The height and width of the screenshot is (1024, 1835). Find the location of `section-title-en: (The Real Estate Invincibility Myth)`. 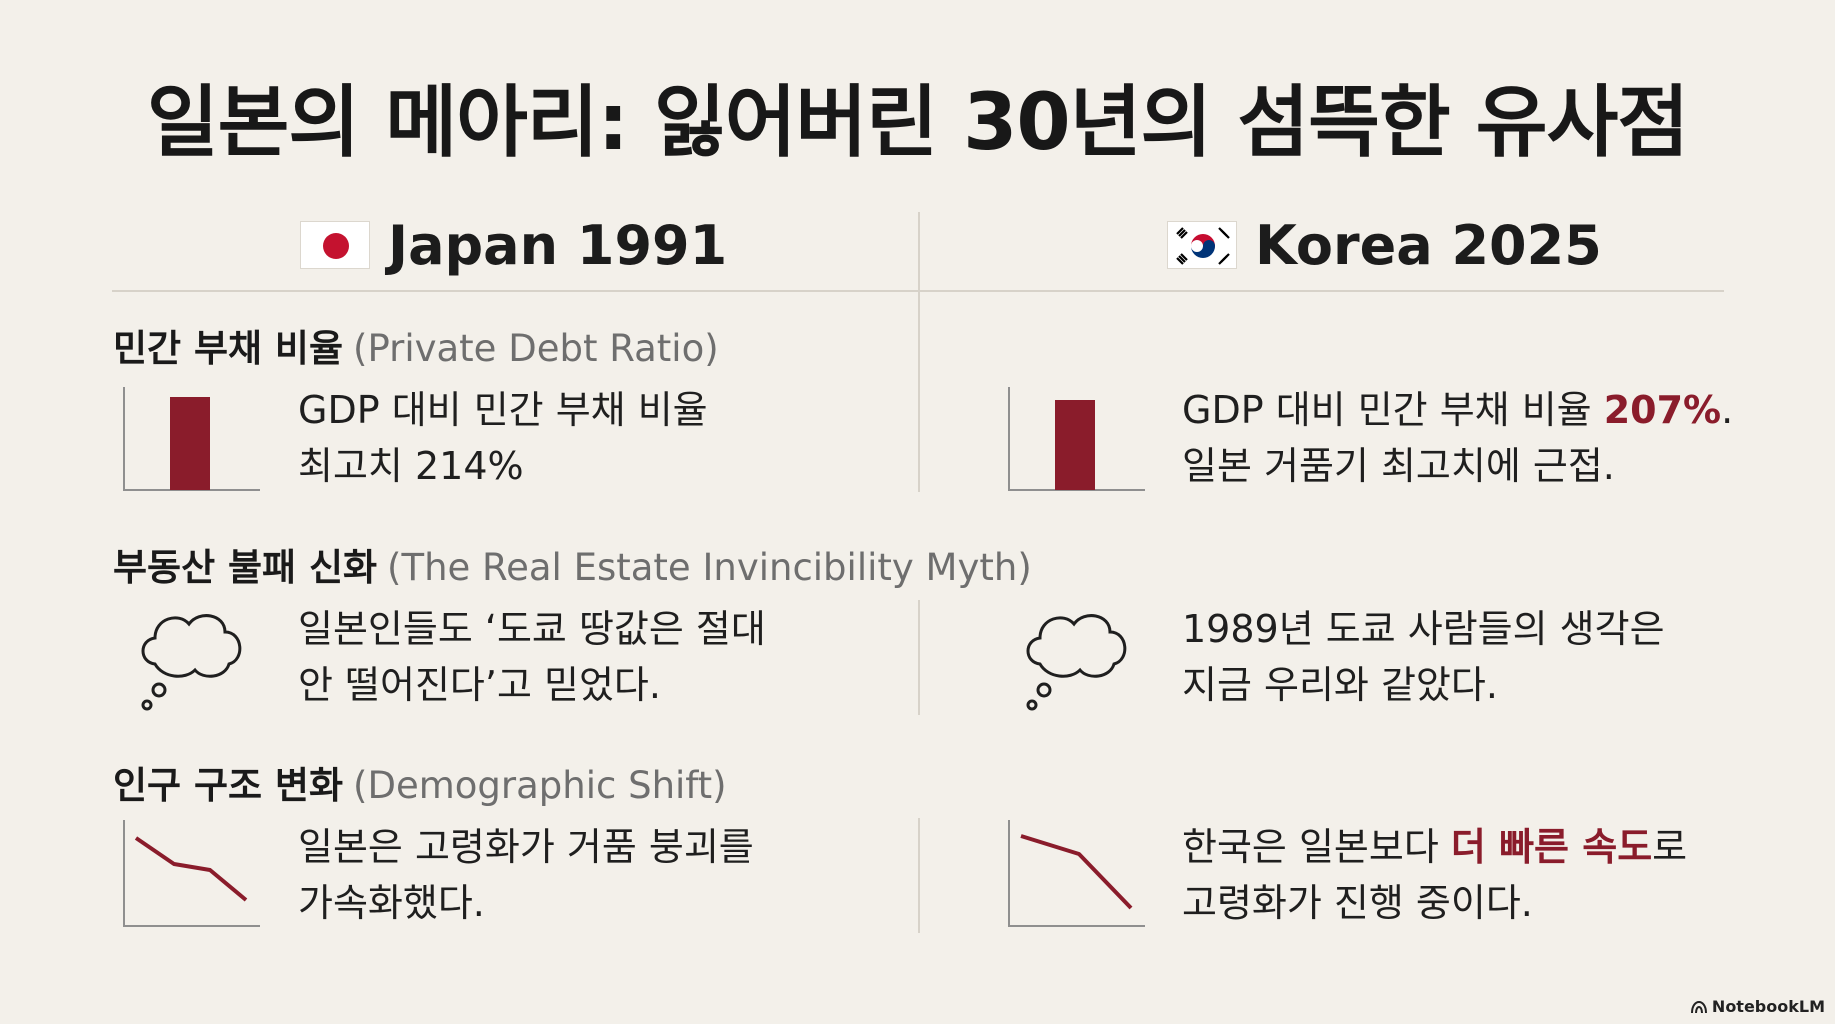

section-title-en: (The Real Estate Invincibility Myth) is located at coordinates (709, 567).